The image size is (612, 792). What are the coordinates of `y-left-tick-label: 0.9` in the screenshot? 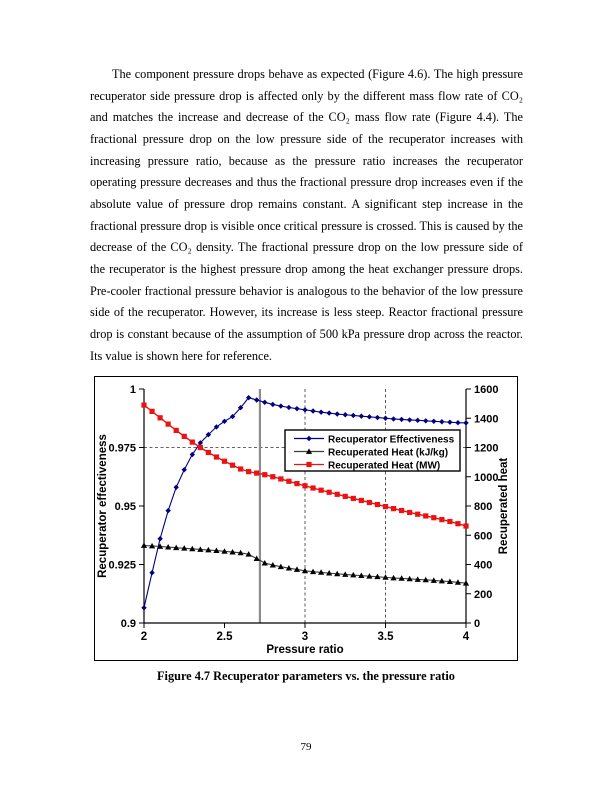 It's located at (128, 624).